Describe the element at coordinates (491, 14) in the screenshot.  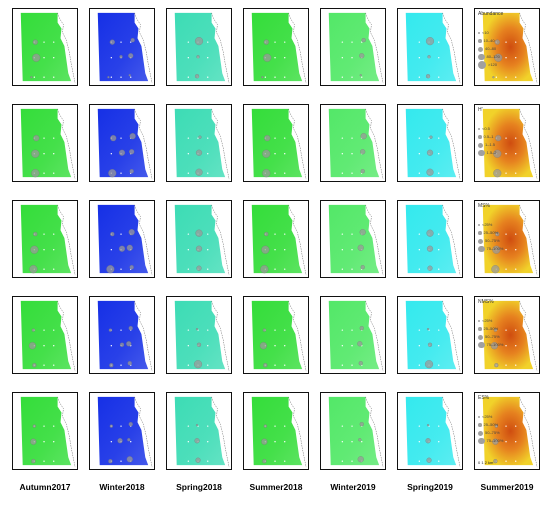
I see `legend-title: Abundance` at that location.